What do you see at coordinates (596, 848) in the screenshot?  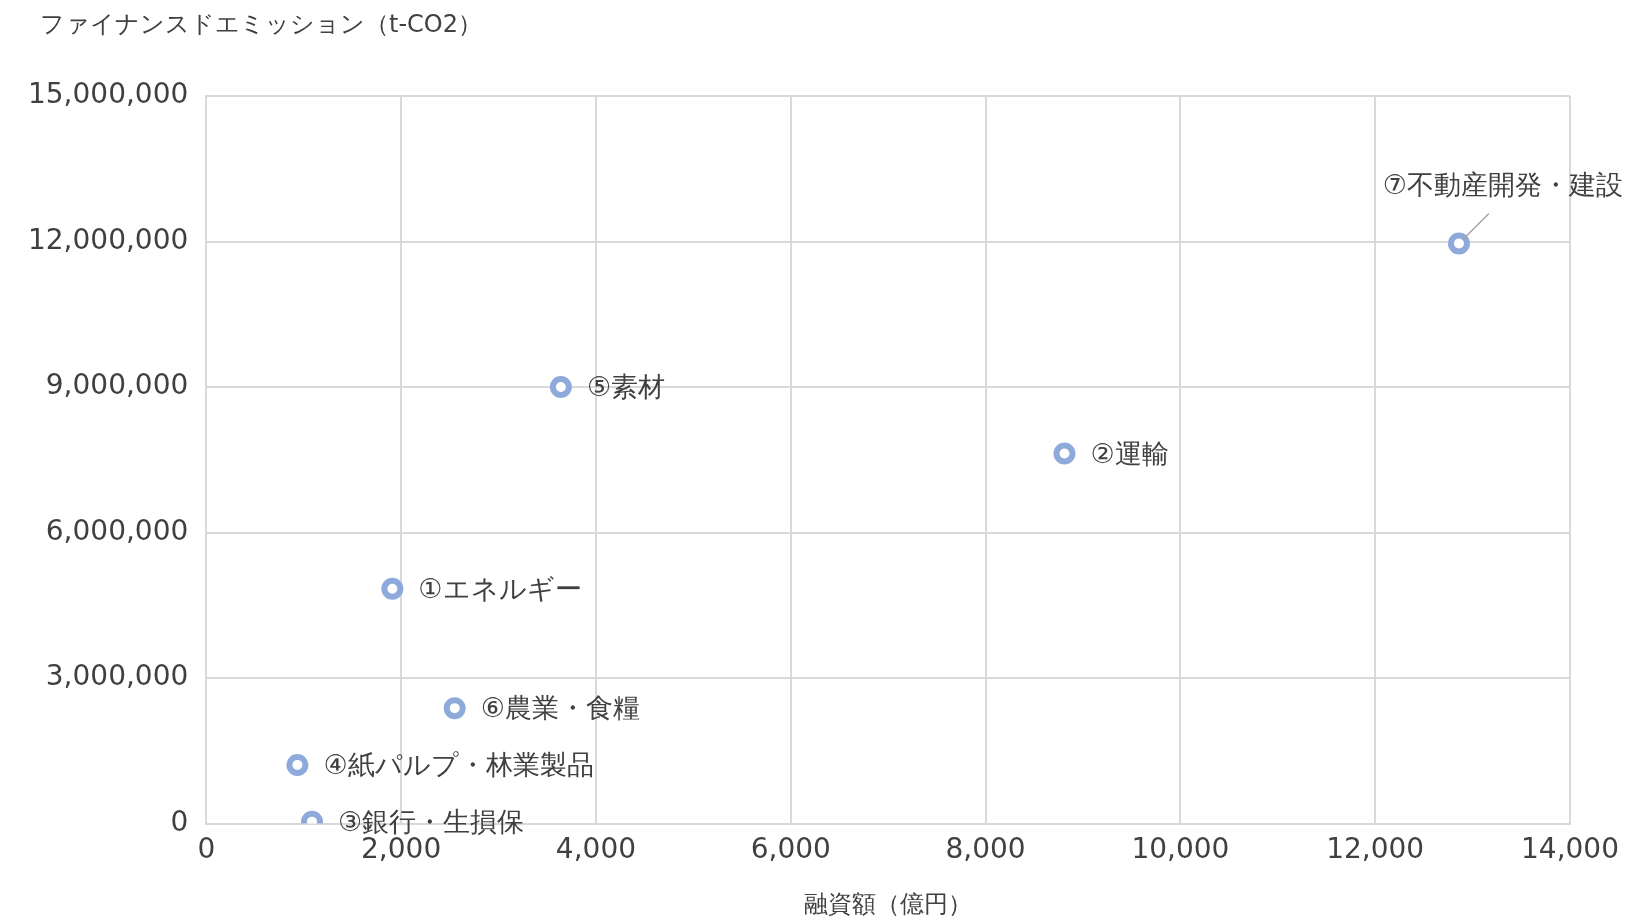 I see `x-tick-label: 4,000` at bounding box center [596, 848].